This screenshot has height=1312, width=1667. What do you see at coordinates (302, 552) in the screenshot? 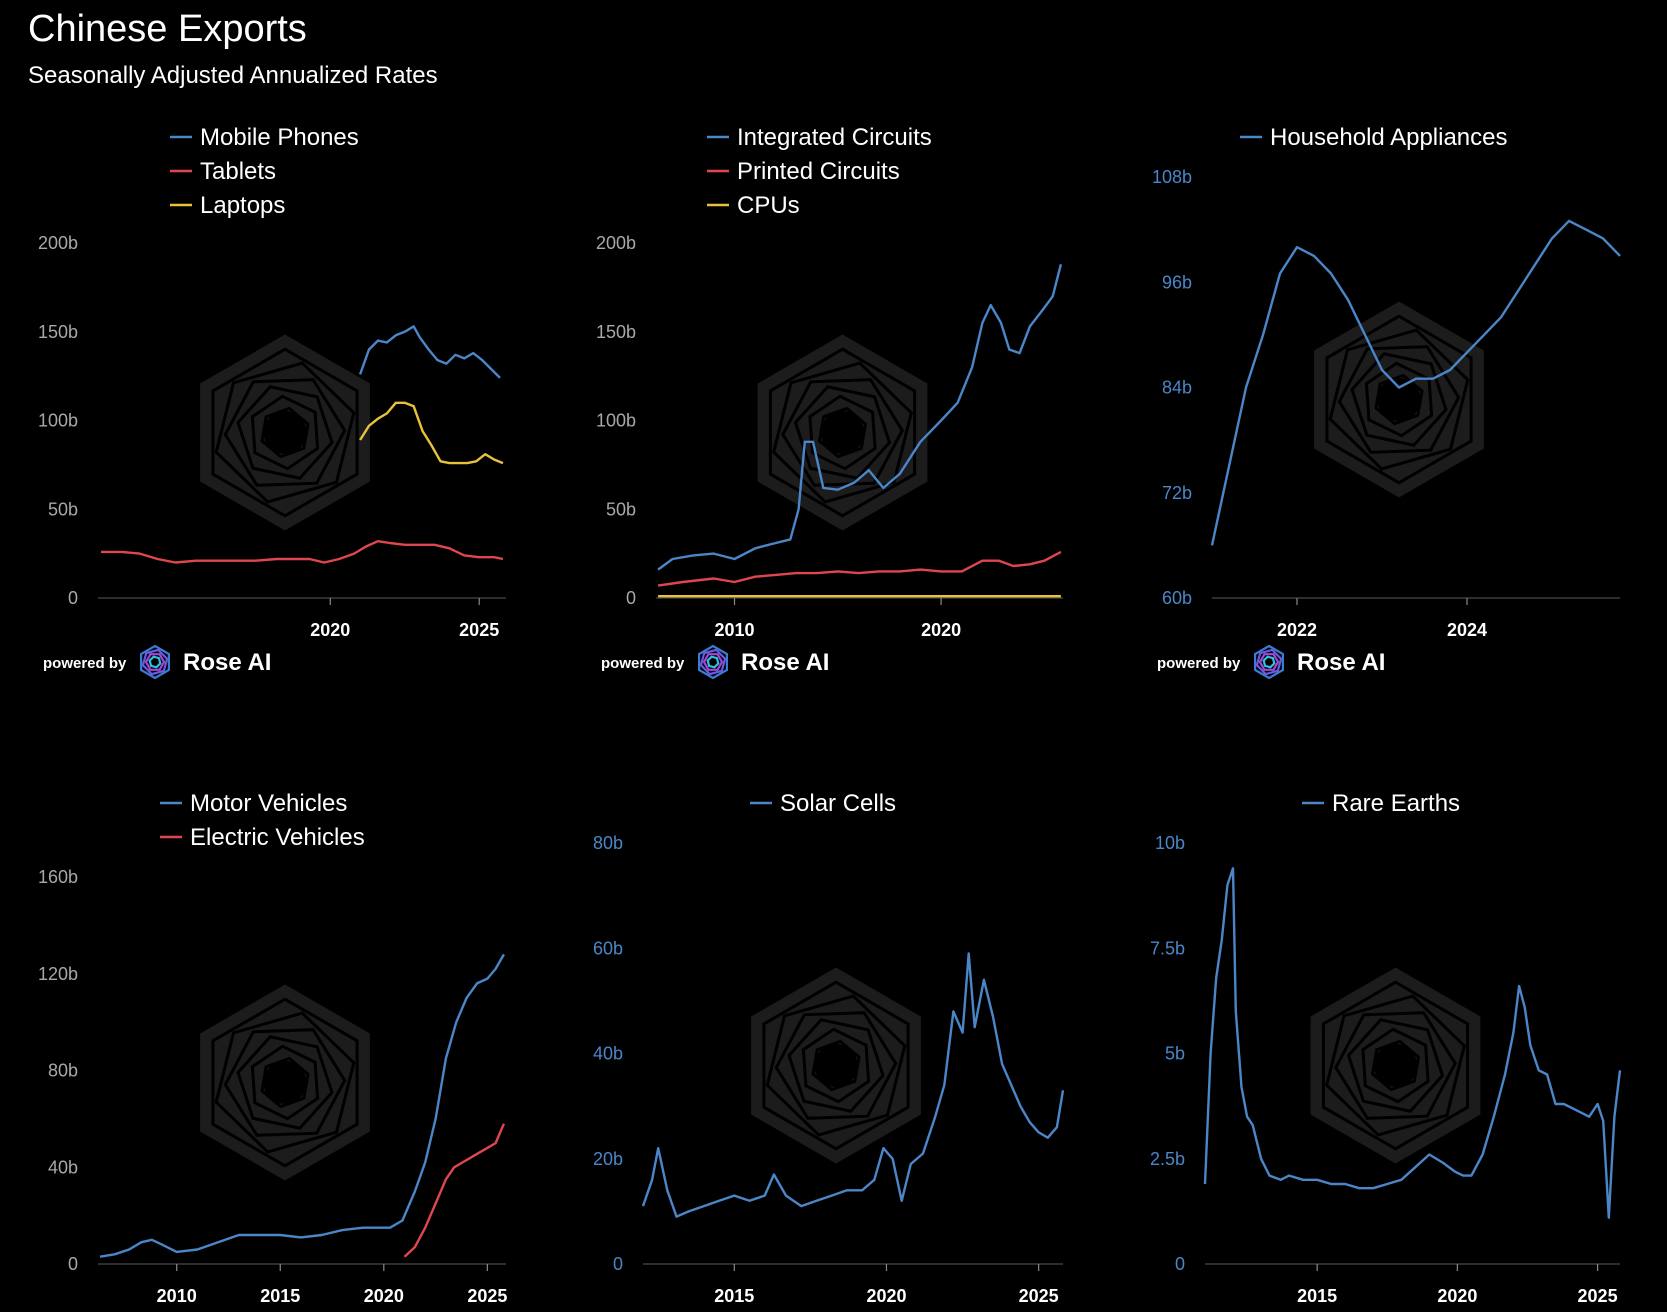
I see `series-line-tablets` at bounding box center [302, 552].